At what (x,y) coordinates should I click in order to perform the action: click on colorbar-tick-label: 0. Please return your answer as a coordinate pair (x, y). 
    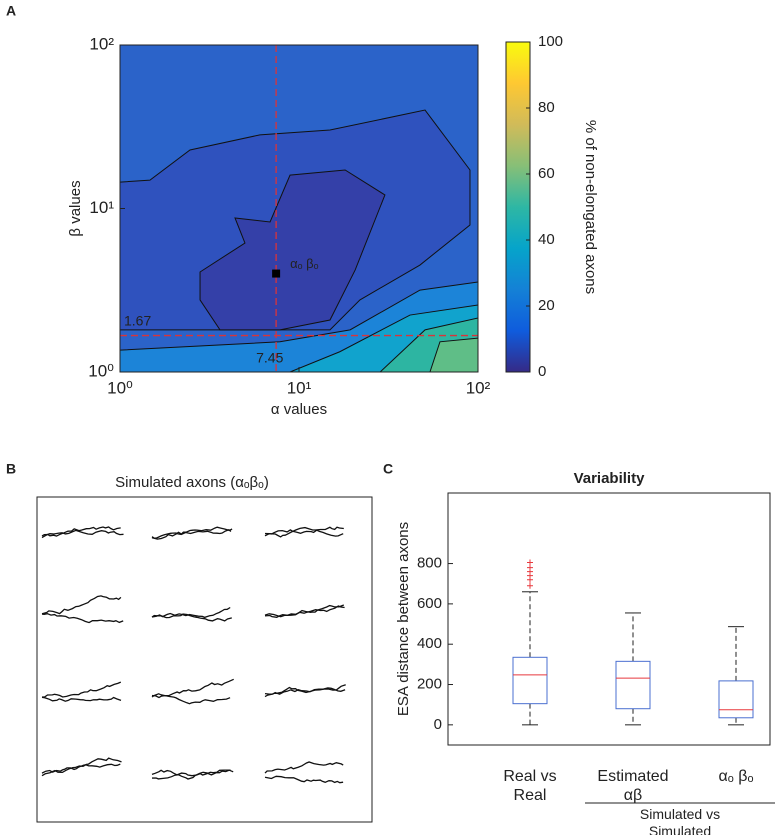
    Looking at the image, I should click on (542, 371).